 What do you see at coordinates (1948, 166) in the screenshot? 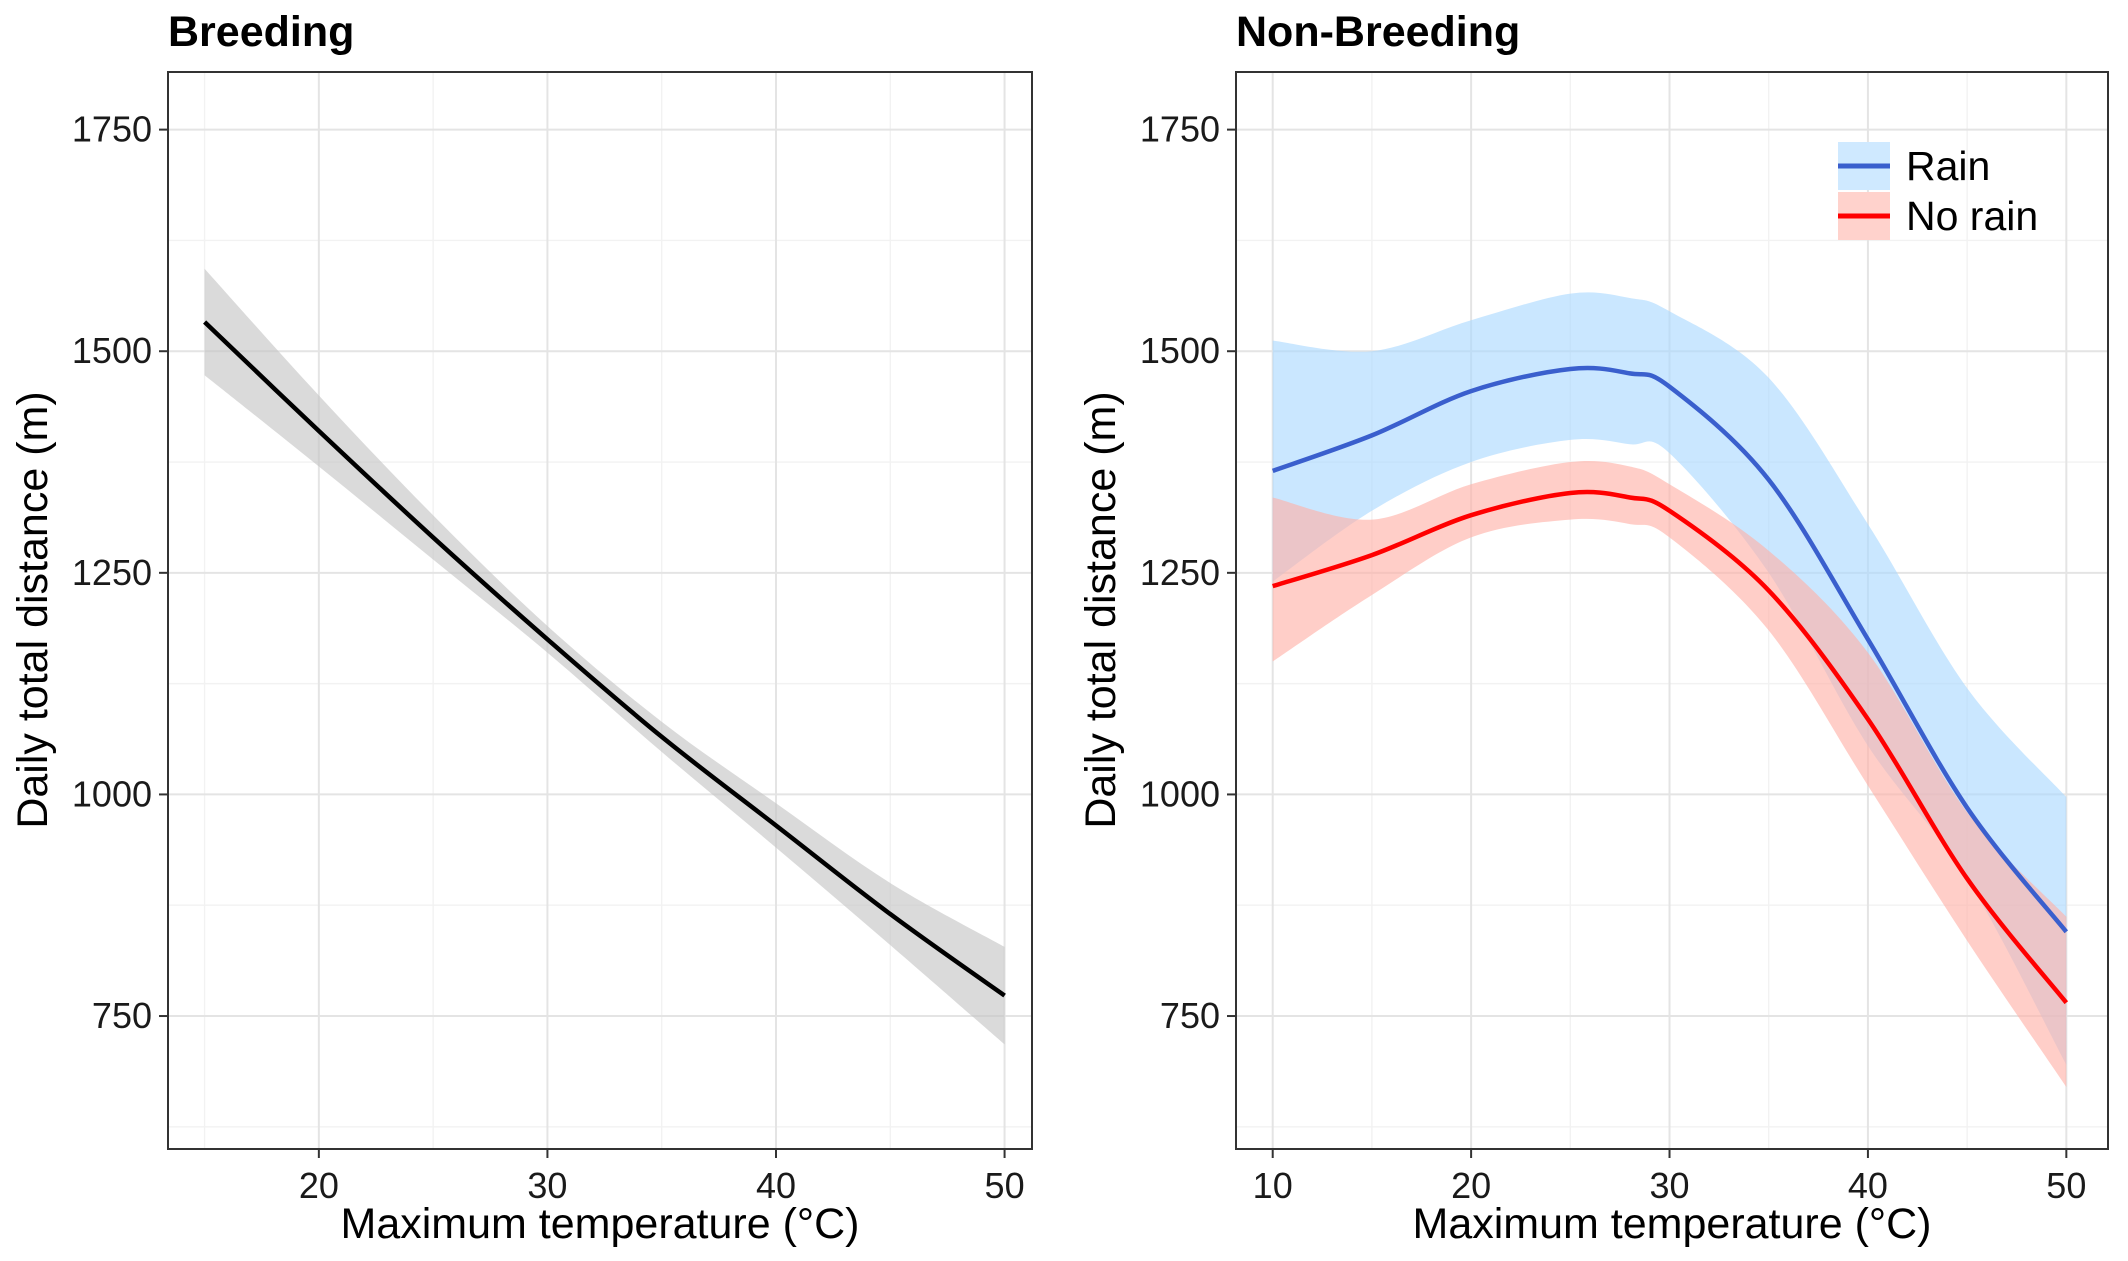
I see `legend-label-rain: Rain` at bounding box center [1948, 166].